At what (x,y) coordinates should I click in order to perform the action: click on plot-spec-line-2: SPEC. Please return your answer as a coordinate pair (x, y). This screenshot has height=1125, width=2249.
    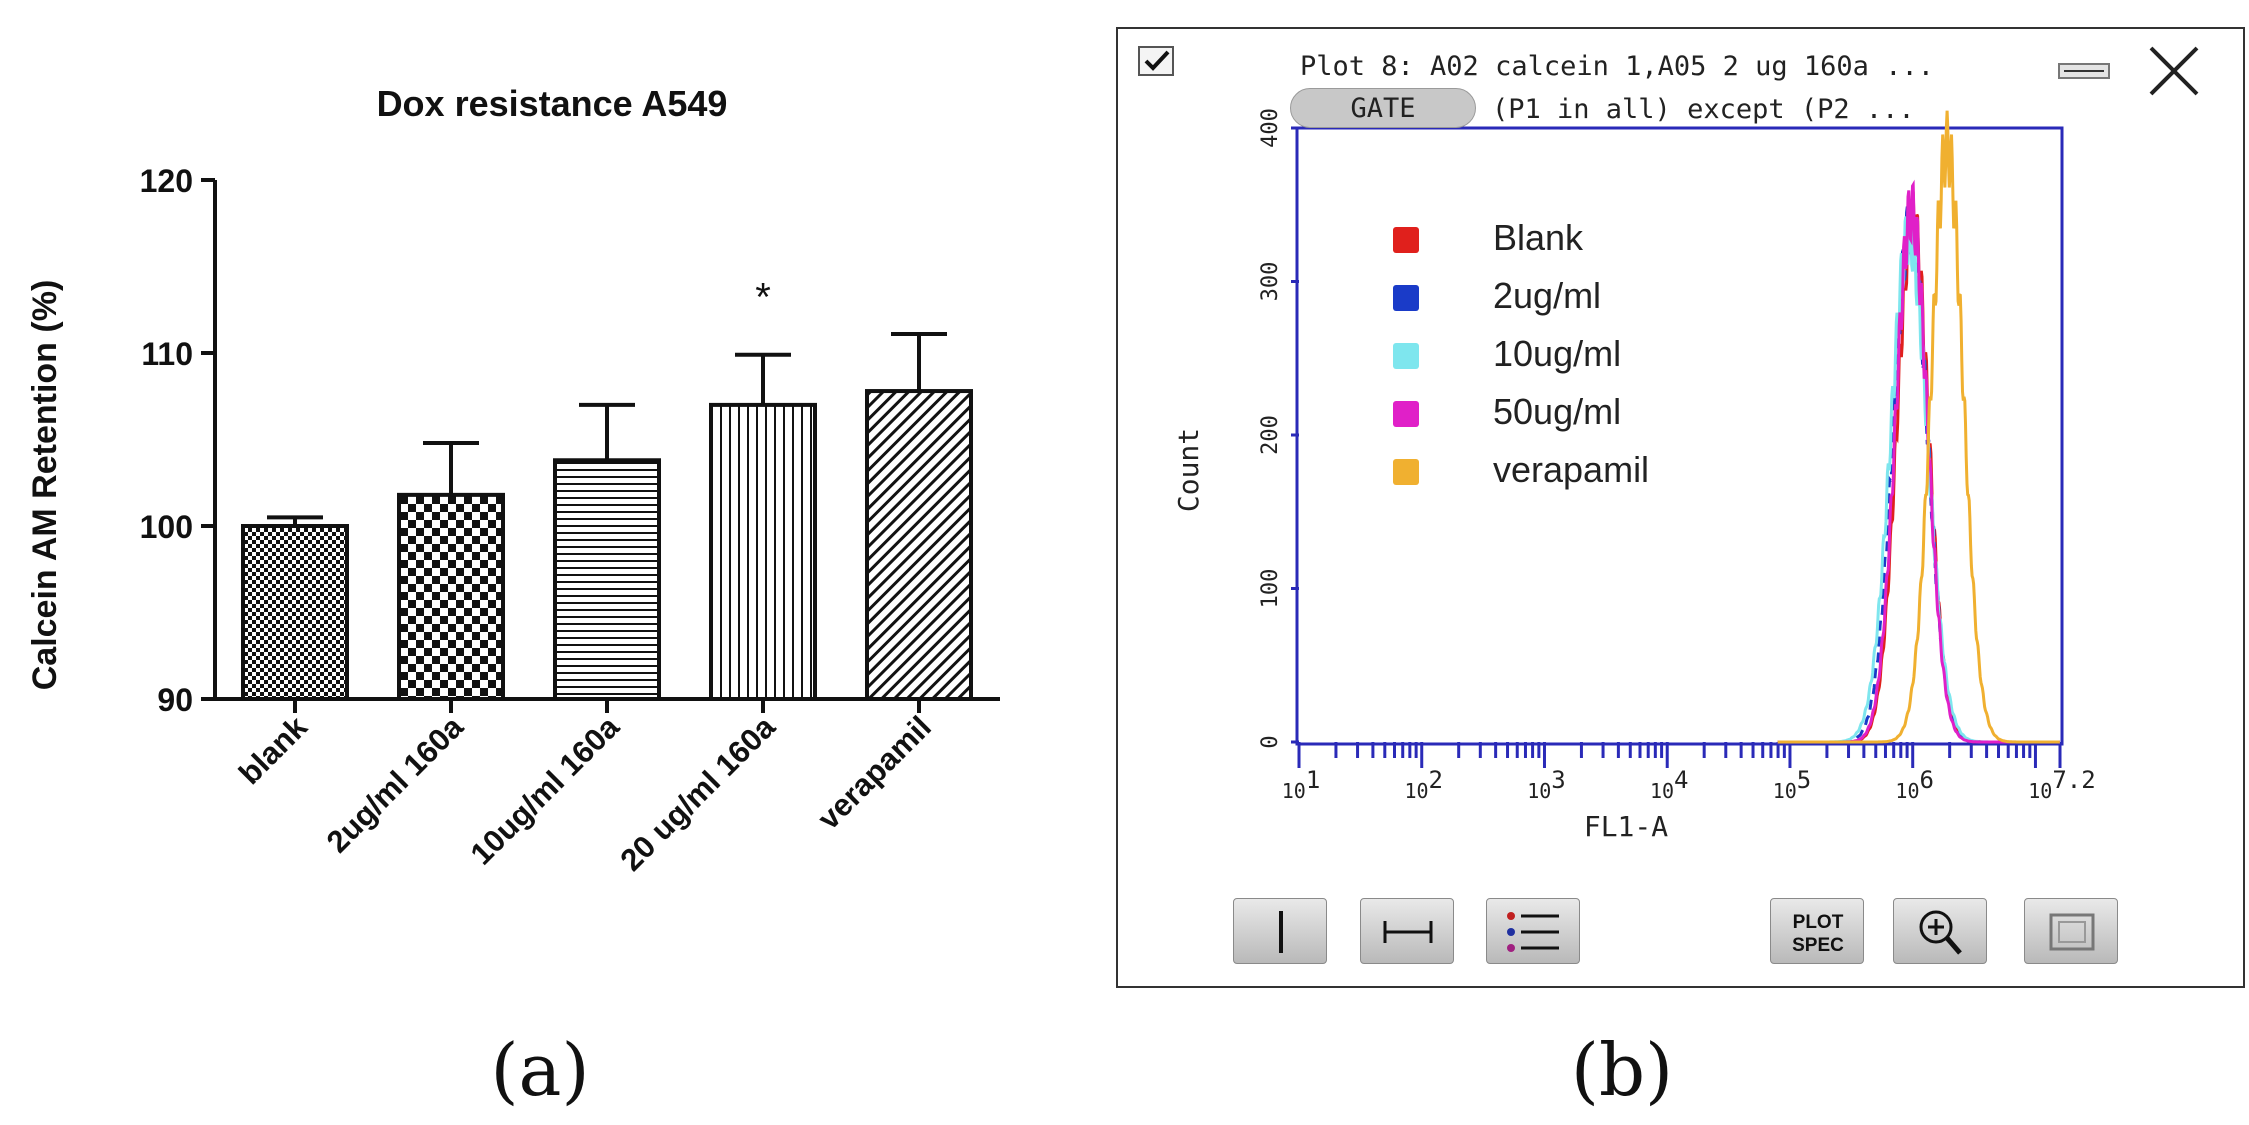
    Looking at the image, I should click on (1818, 945).